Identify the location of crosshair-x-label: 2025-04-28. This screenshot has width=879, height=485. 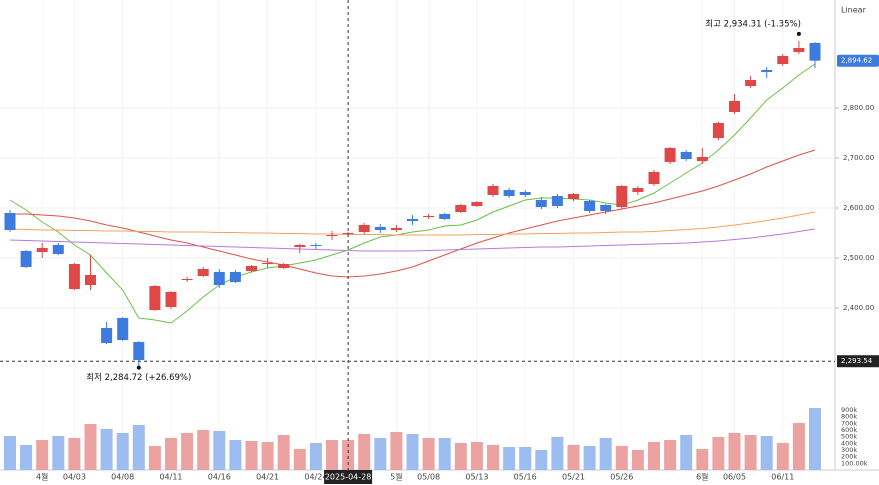
(348, 477).